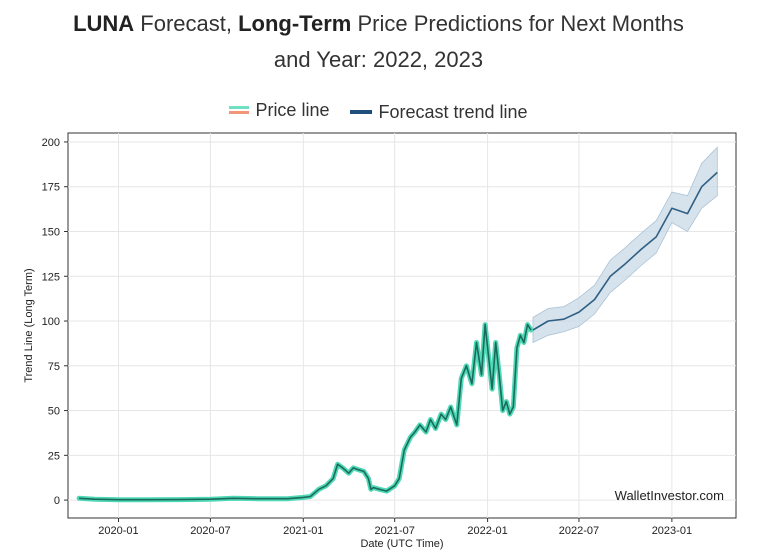  I want to click on chart-legend: Price line Forecast trend line, so click(378, 110).